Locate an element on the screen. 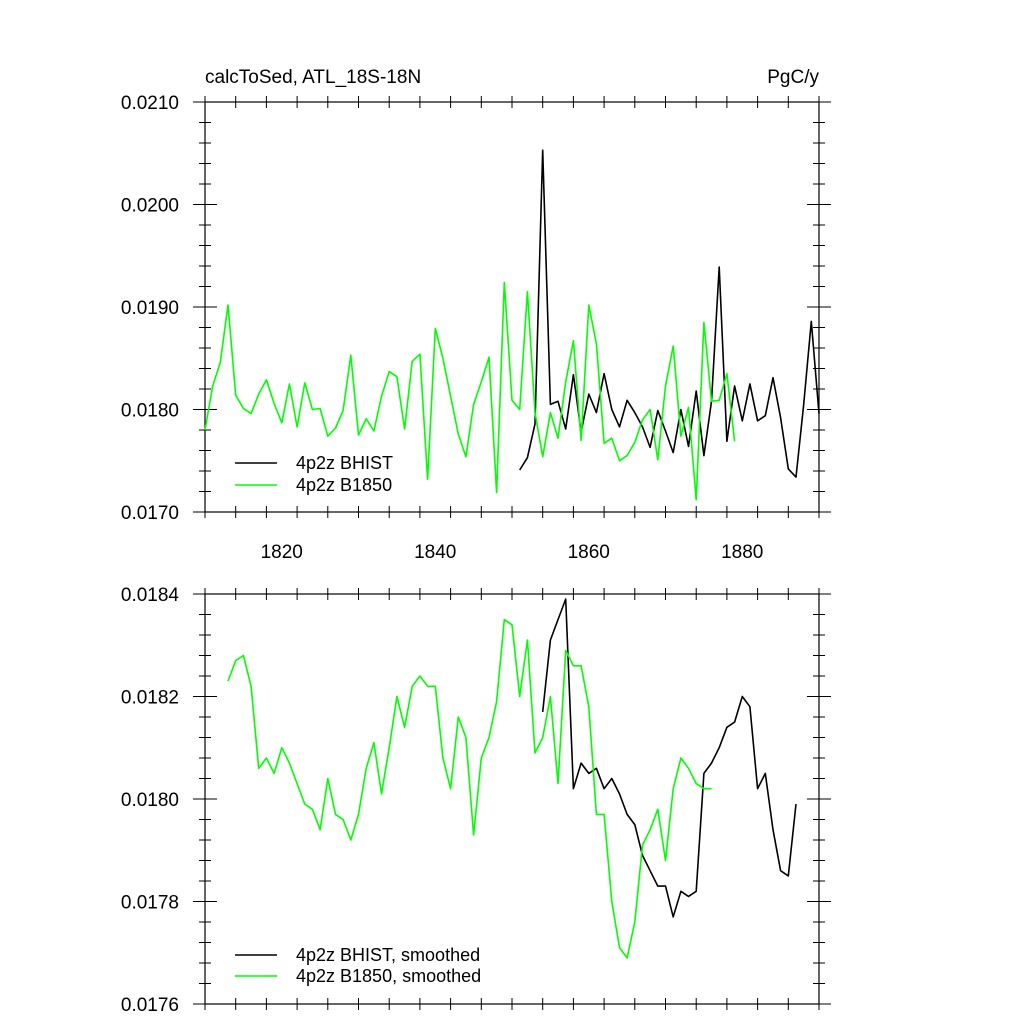 This screenshot has height=1024, width=1024. legend-label: 4p2z BHIST, smoothed is located at coordinates (388, 955).